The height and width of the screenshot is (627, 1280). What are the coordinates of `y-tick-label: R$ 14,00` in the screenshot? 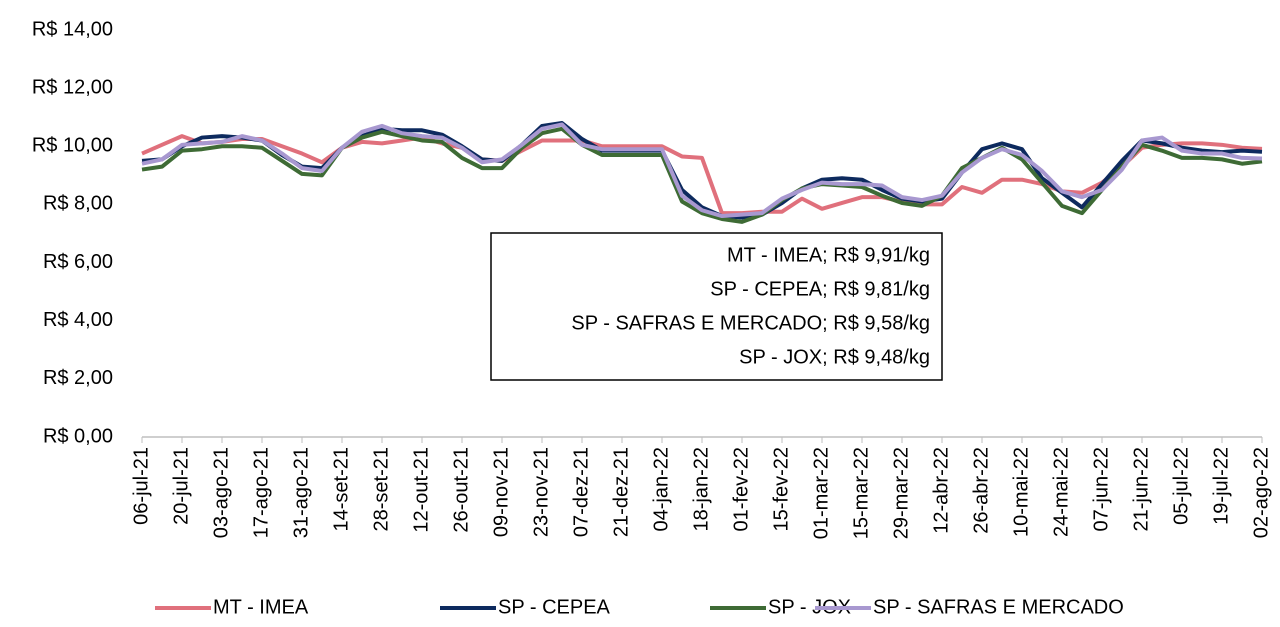 It's located at (72, 29).